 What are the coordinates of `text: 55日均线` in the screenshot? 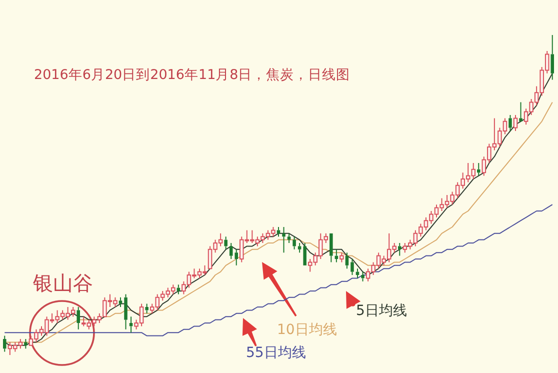 It's located at (276, 353).